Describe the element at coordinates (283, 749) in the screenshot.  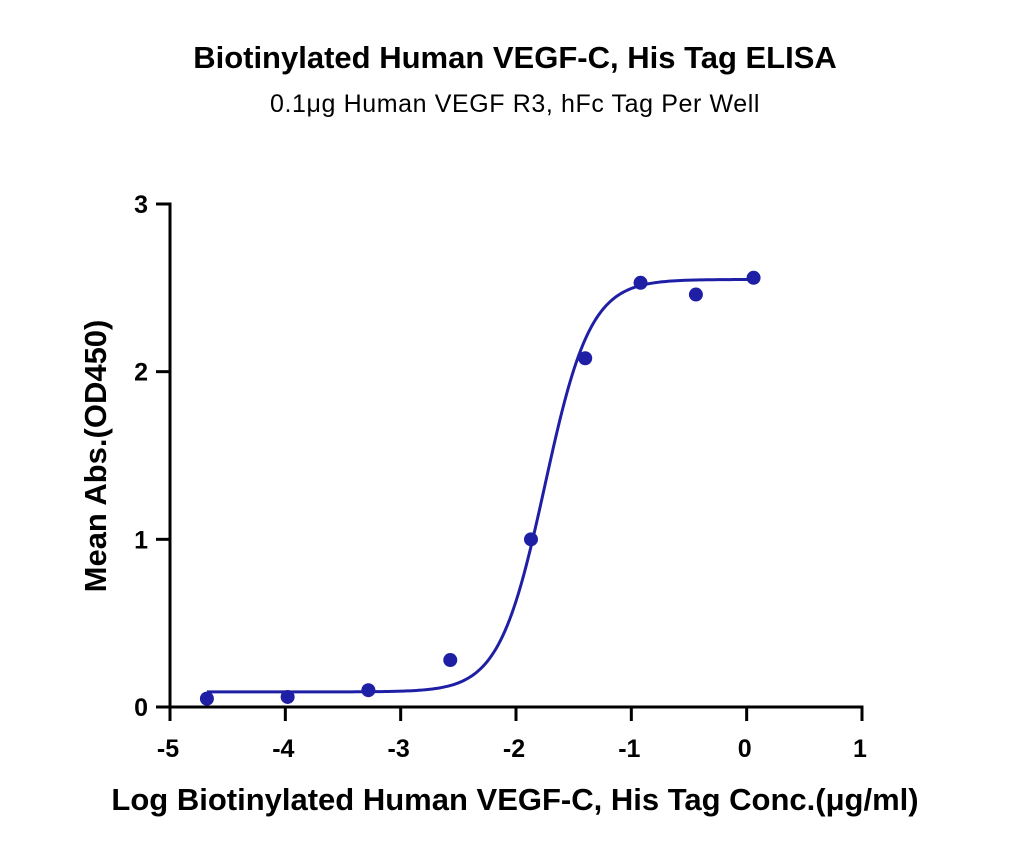
I see `x-tick-label: -4` at that location.